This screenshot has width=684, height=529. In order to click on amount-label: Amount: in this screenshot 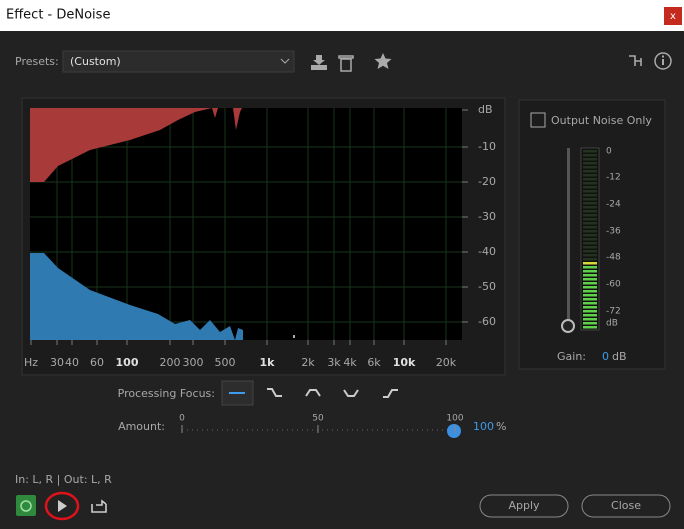, I will do `click(141, 426)`.